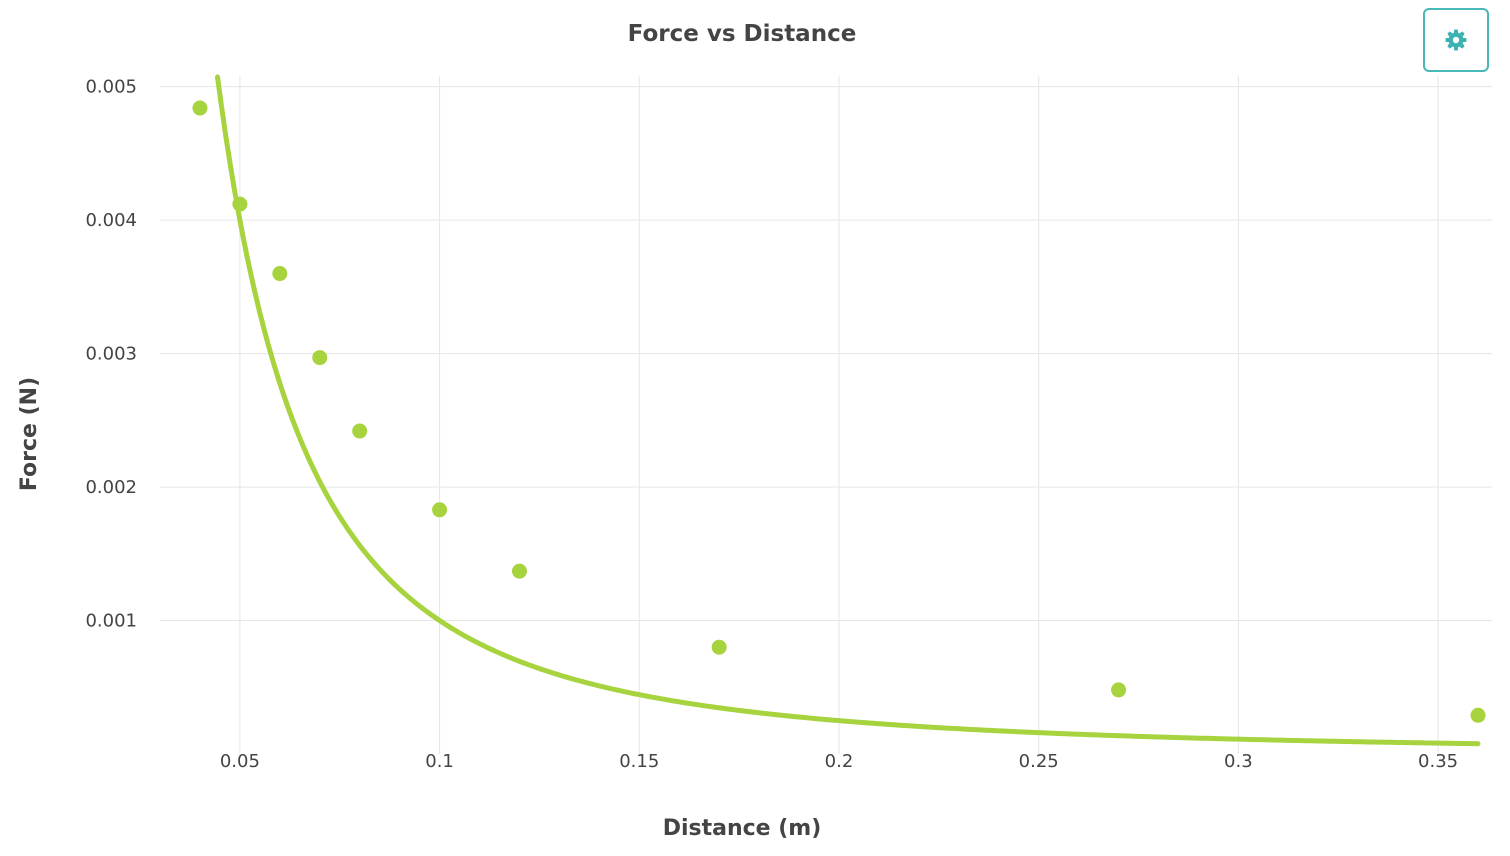  Describe the element at coordinates (111, 487) in the screenshot. I see `y-tick-label: 0.002` at that location.